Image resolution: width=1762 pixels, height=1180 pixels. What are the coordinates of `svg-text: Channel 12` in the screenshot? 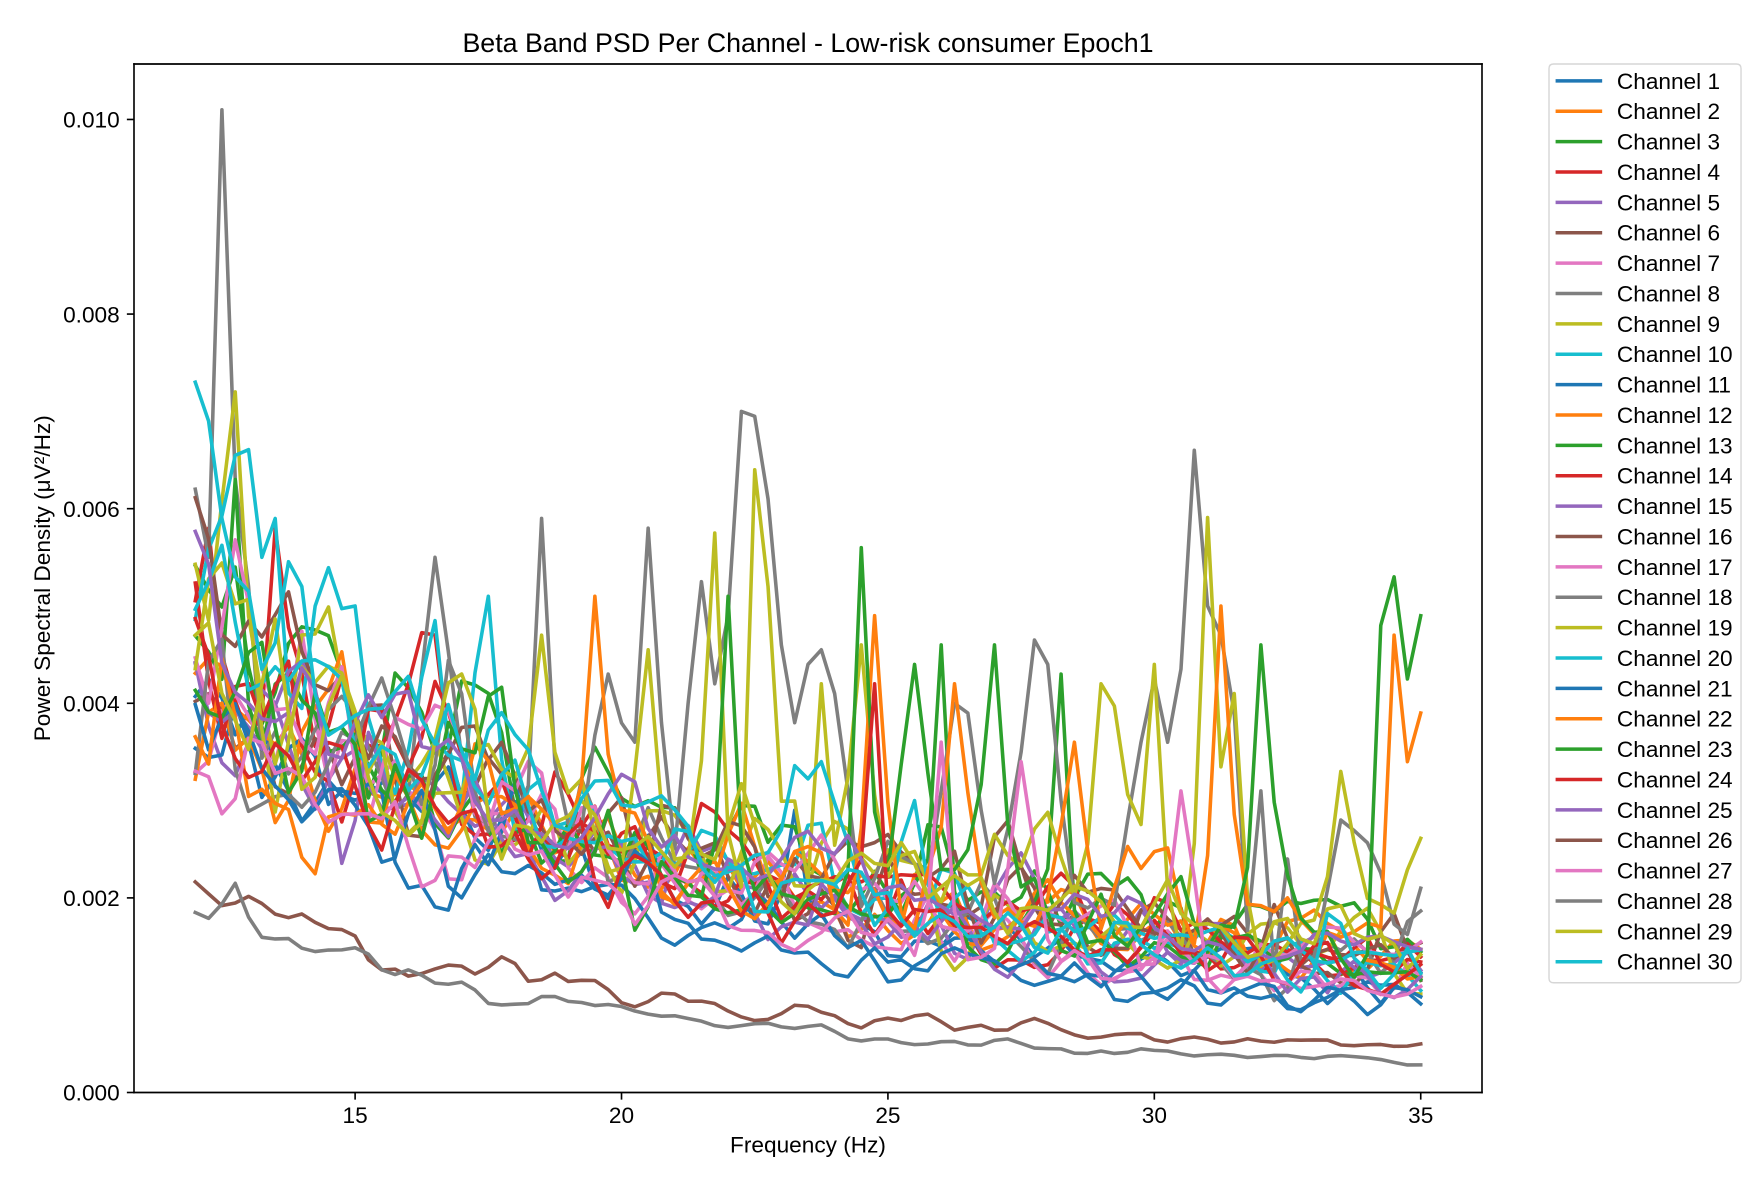 It's located at (1675, 415).